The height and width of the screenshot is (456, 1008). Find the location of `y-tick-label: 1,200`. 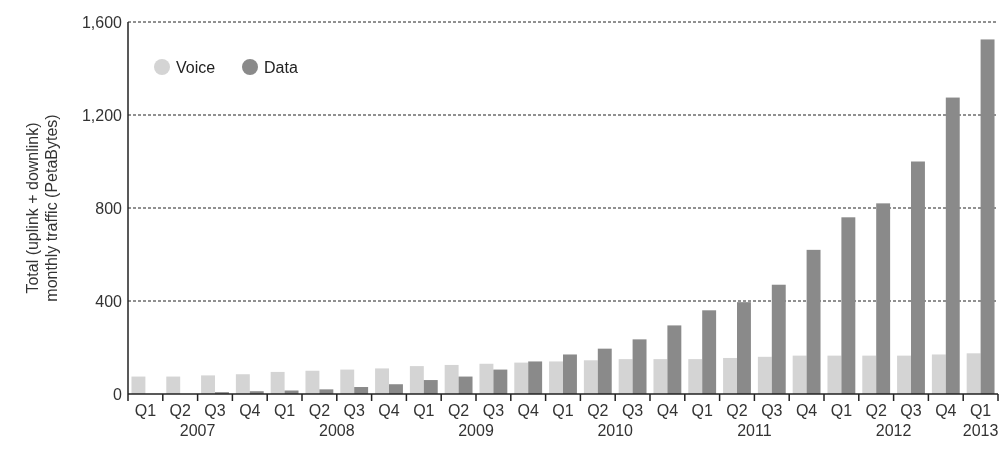

y-tick-label: 1,200 is located at coordinates (102, 115).